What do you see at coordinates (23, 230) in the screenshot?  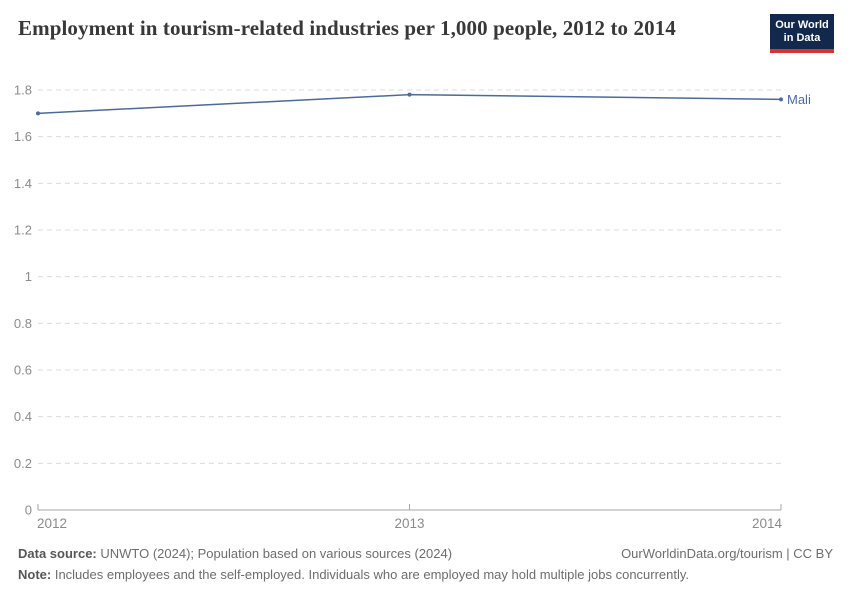 I see `y-tick-label: 1.2` at bounding box center [23, 230].